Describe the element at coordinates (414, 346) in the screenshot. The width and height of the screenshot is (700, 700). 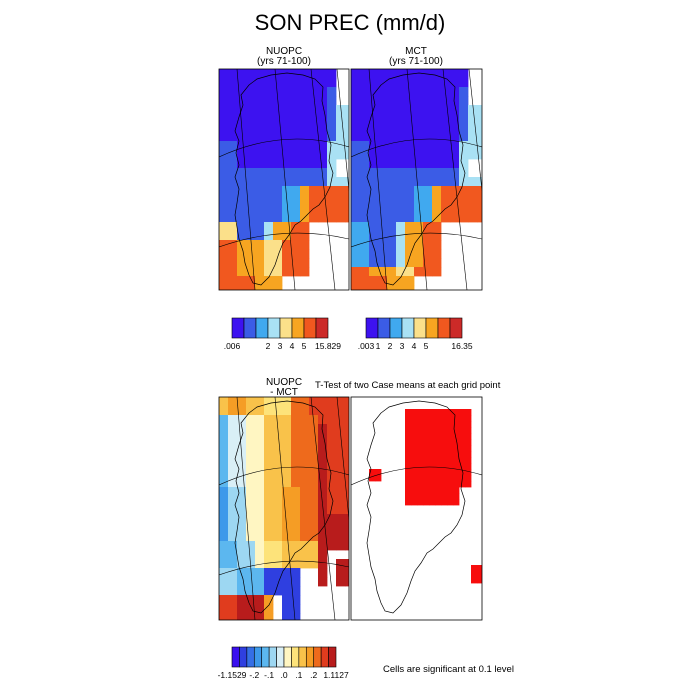
I see `colorbar-tick-label: 4` at that location.